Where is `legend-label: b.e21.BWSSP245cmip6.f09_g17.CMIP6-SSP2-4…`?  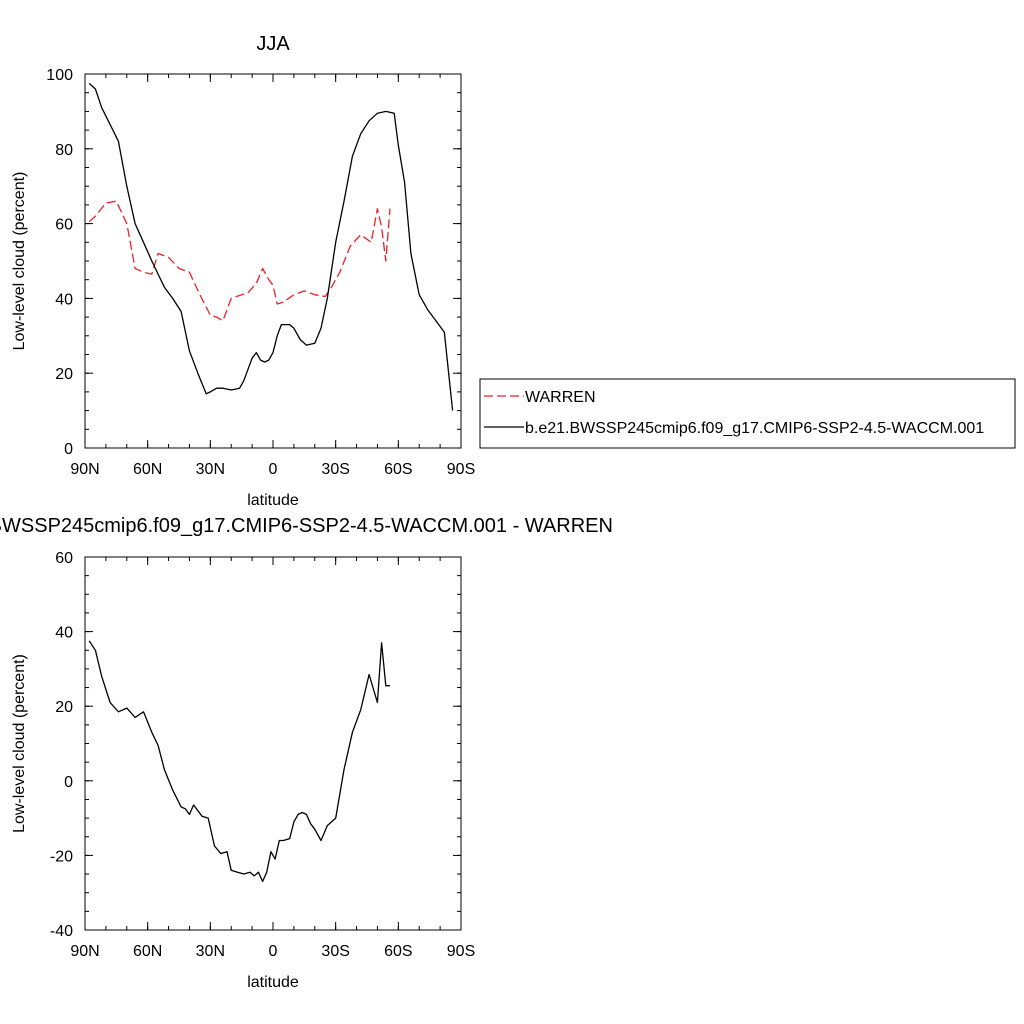
legend-label: b.e21.BWSSP245cmip6.f09_g17.CMIP6-SSP2-4… is located at coordinates (754, 428).